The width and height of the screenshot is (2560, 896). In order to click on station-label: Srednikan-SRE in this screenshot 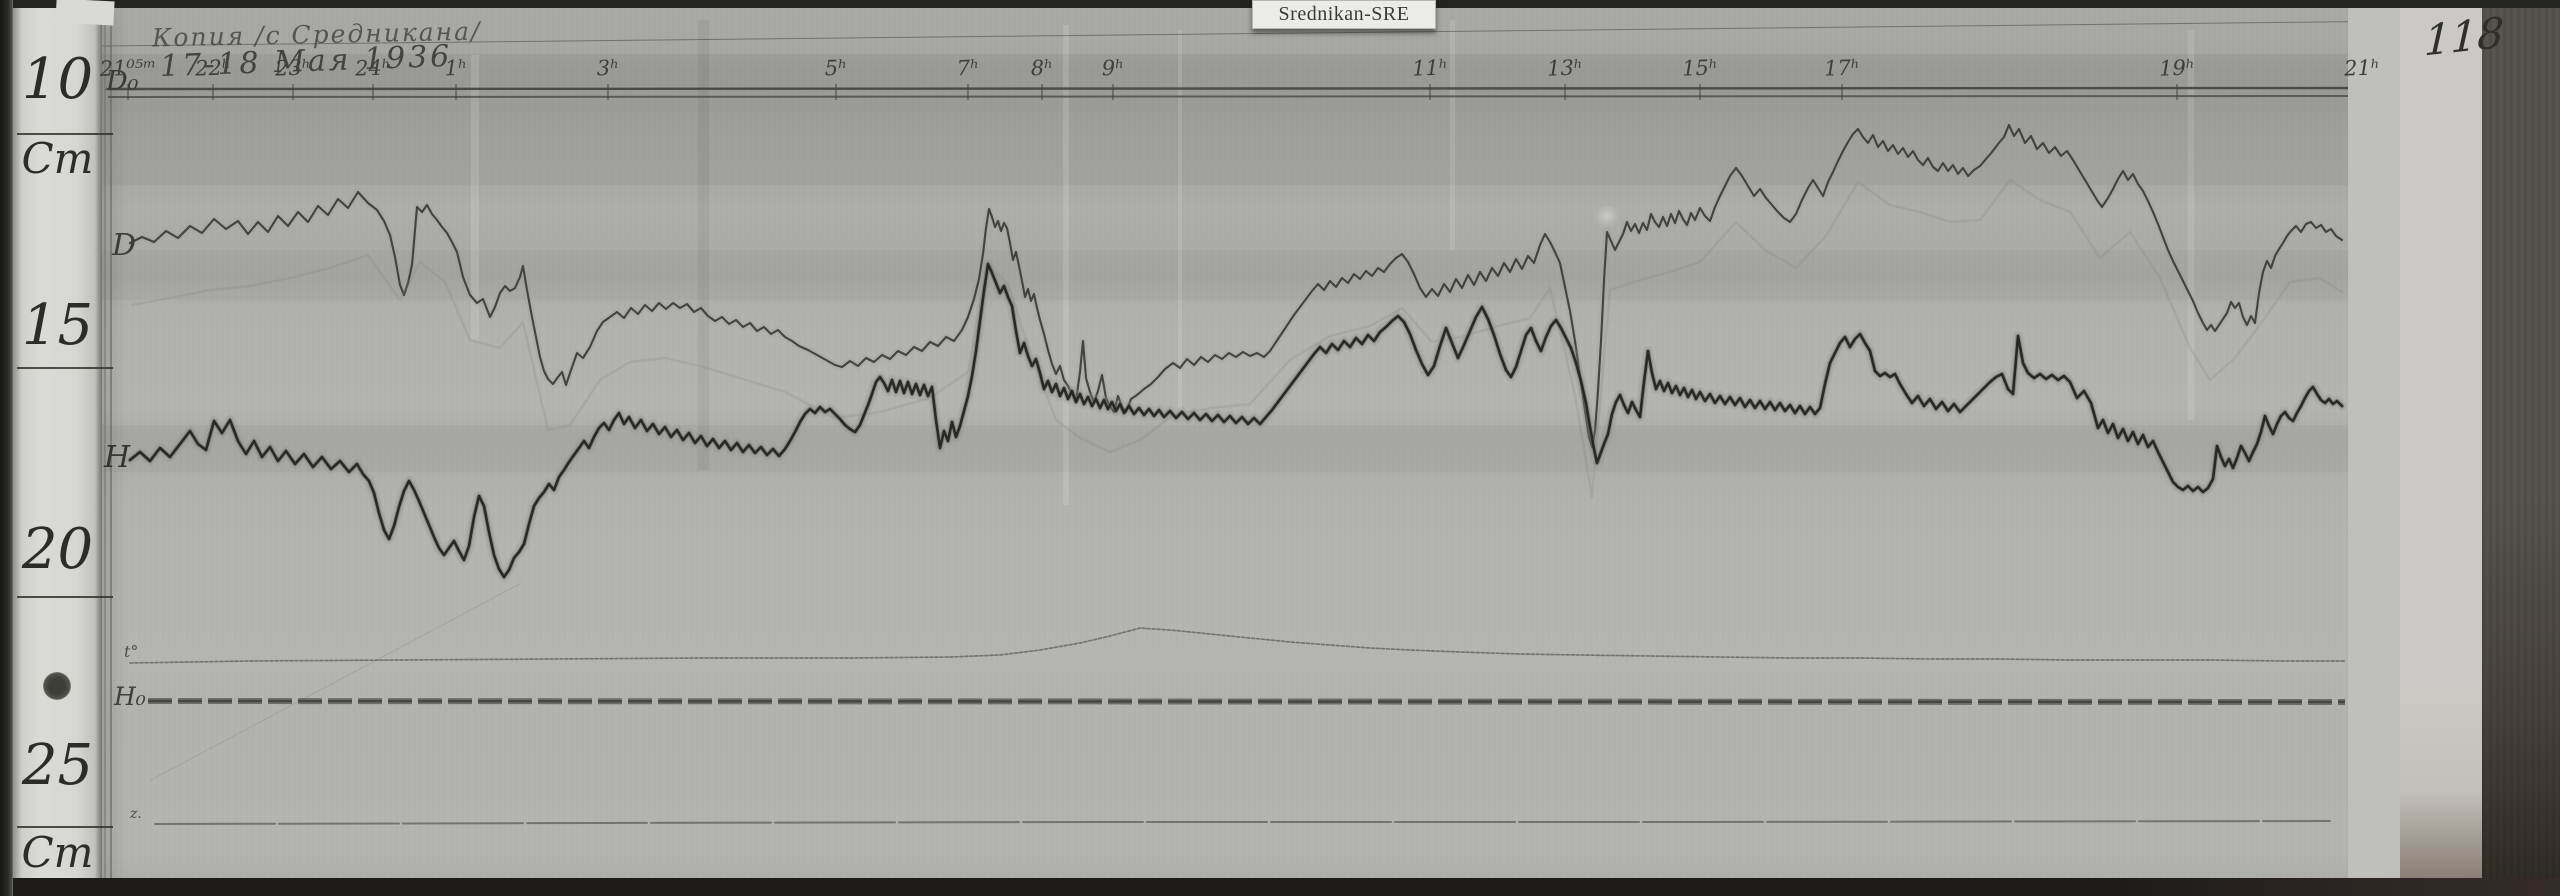, I will do `click(1344, 14)`.